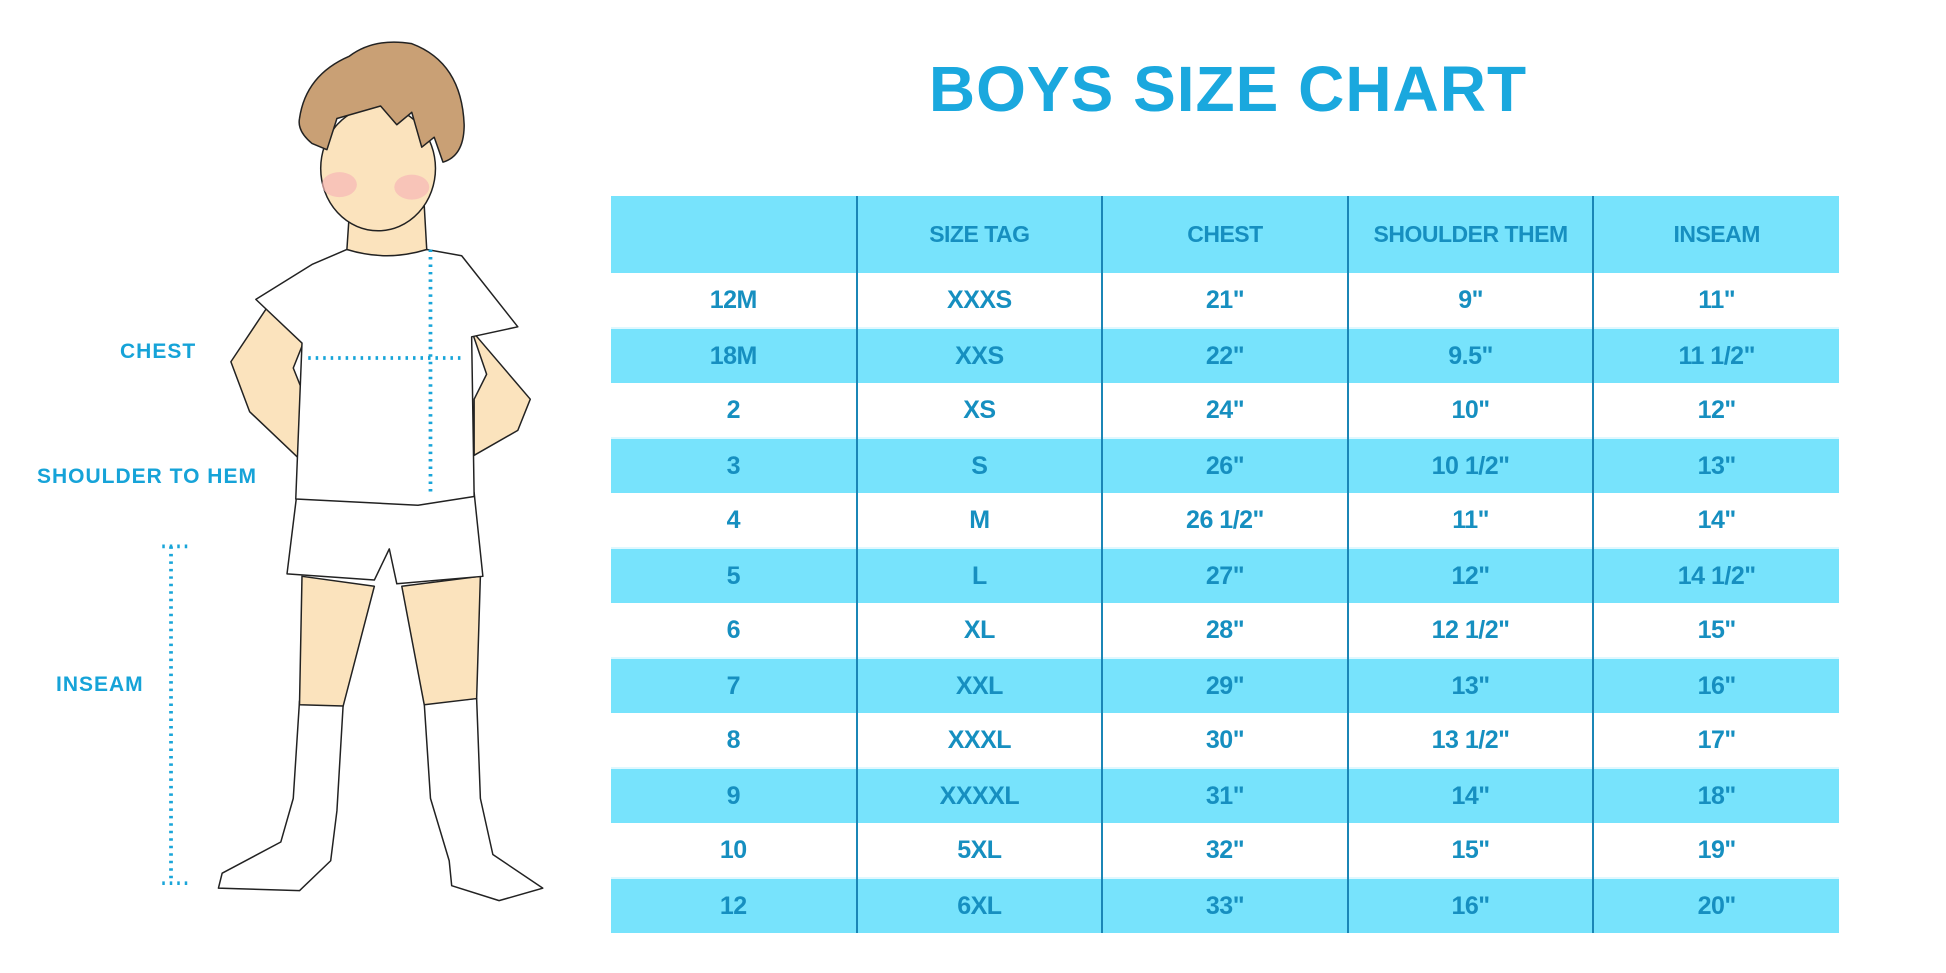 This screenshot has width=1946, height=973. I want to click on table-row: 3 S 26" 10 1/2" 13", so click(1225, 465).